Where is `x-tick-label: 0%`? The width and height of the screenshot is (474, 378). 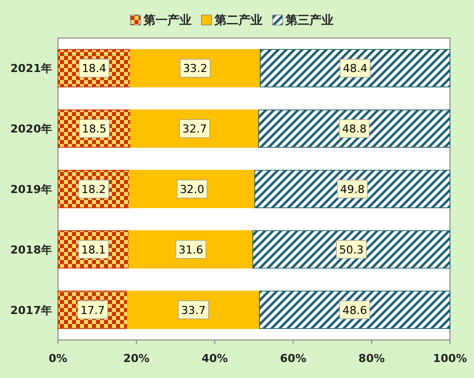
x-tick-label: 0% is located at coordinates (58, 358).